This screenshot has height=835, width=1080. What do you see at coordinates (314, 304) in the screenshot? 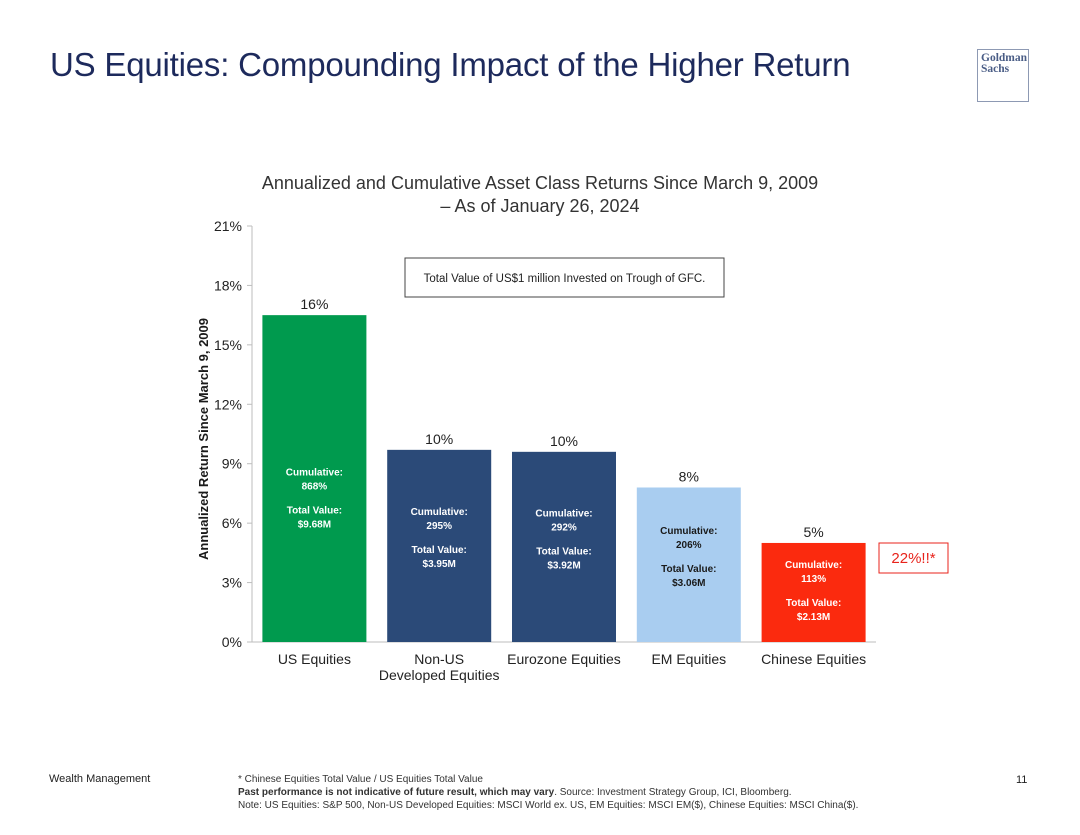
I see `bar-value-label: 16%` at bounding box center [314, 304].